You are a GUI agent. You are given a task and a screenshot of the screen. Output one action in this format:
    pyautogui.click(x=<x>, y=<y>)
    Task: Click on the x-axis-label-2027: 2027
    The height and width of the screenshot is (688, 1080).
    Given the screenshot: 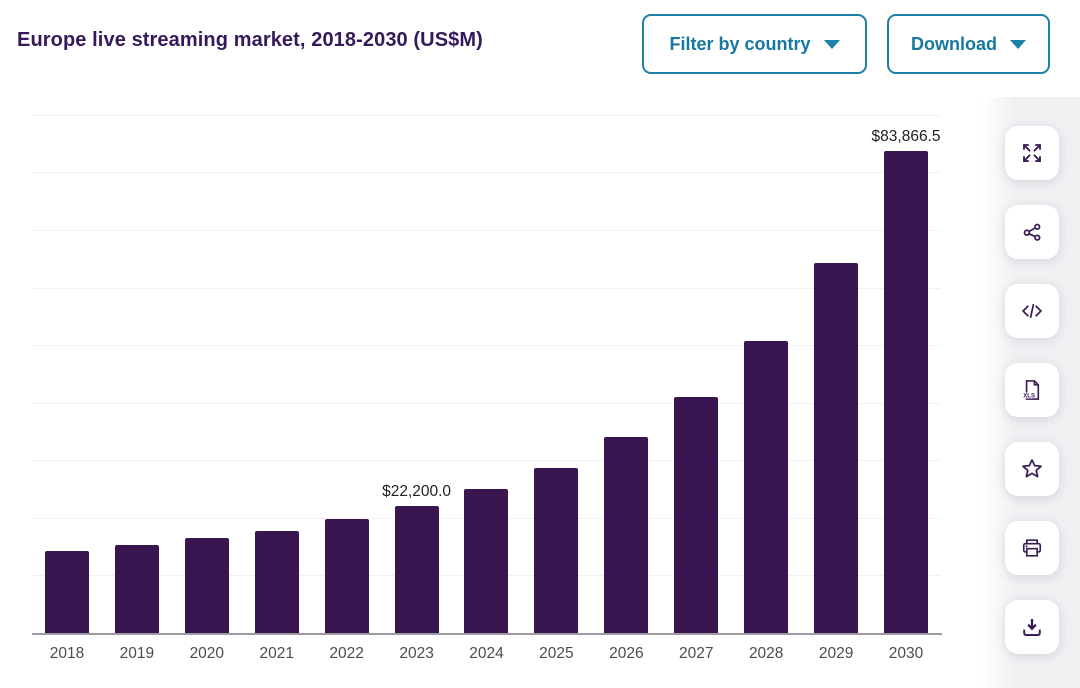 What is the action you would take?
    pyautogui.click(x=696, y=653)
    